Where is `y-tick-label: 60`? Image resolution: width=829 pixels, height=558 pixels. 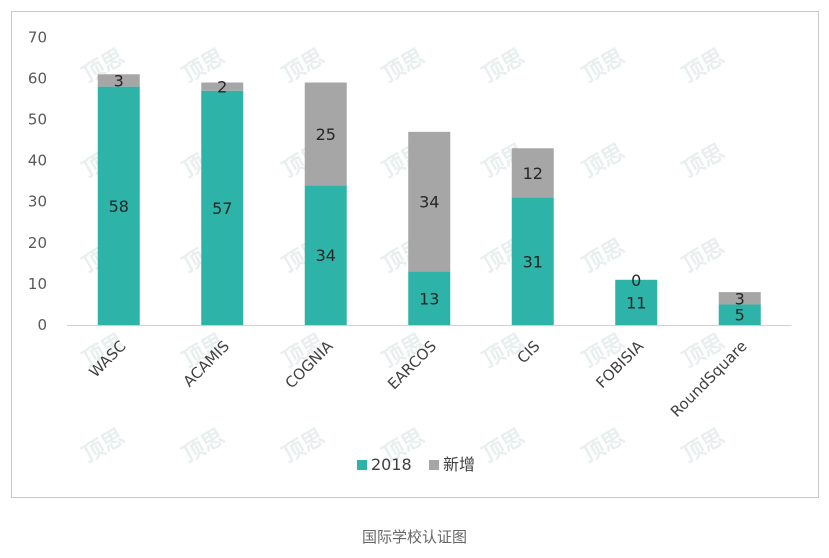
y-tick-label: 60 is located at coordinates (37, 78).